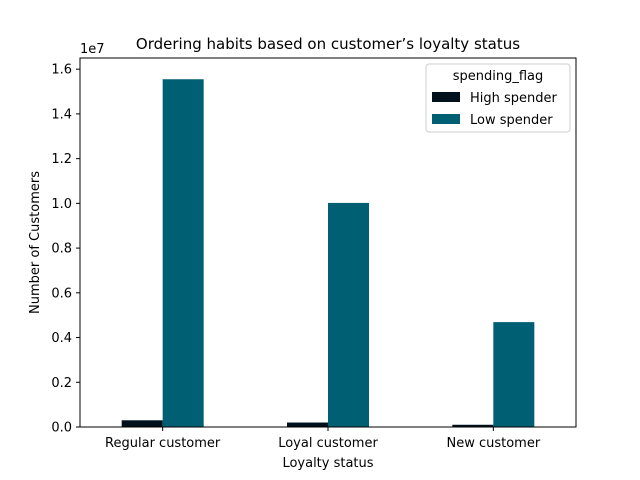 Image resolution: width=640 pixels, height=480 pixels. I want to click on legend-label: Low spender, so click(511, 120).